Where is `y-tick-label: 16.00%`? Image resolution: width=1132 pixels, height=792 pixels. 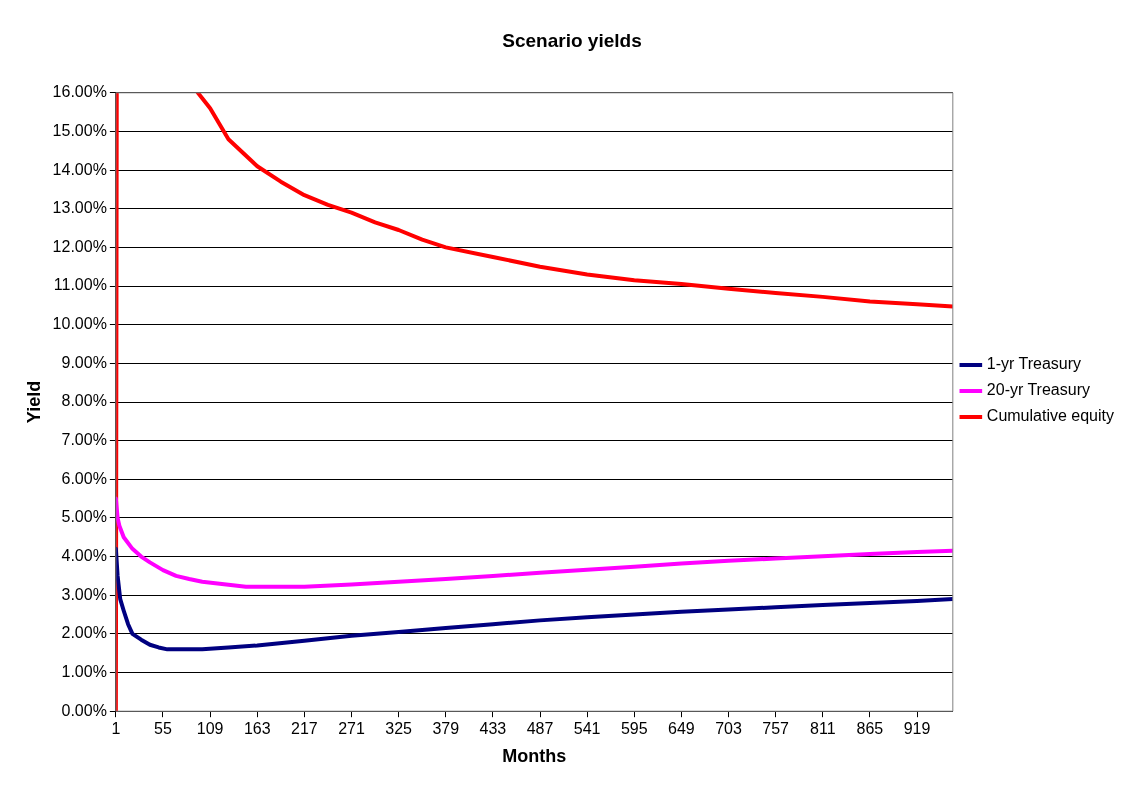 y-tick-label: 16.00% is located at coordinates (79, 92).